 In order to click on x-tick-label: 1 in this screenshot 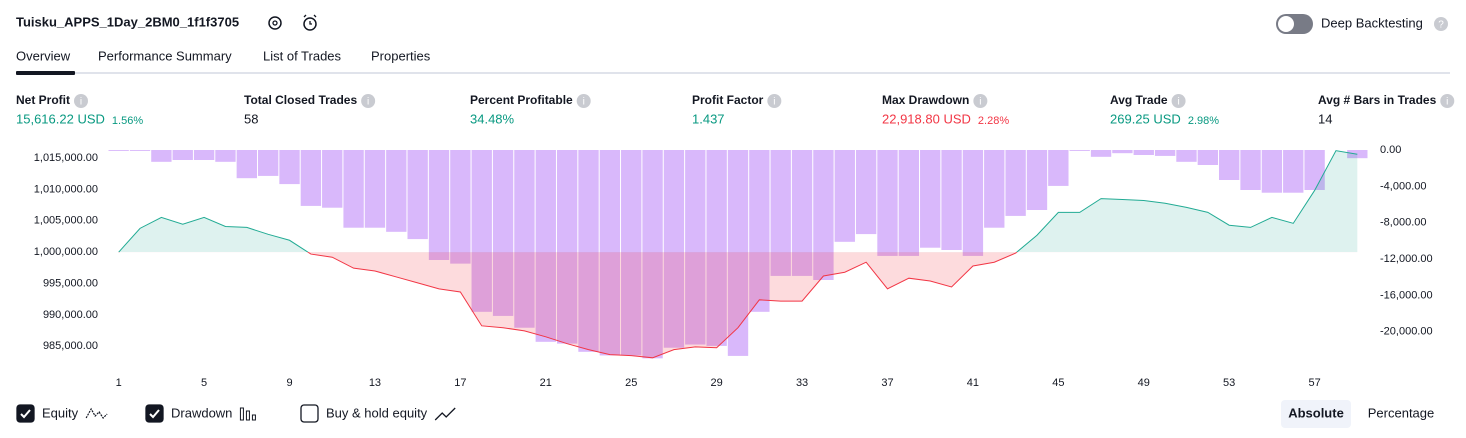, I will do `click(119, 383)`.